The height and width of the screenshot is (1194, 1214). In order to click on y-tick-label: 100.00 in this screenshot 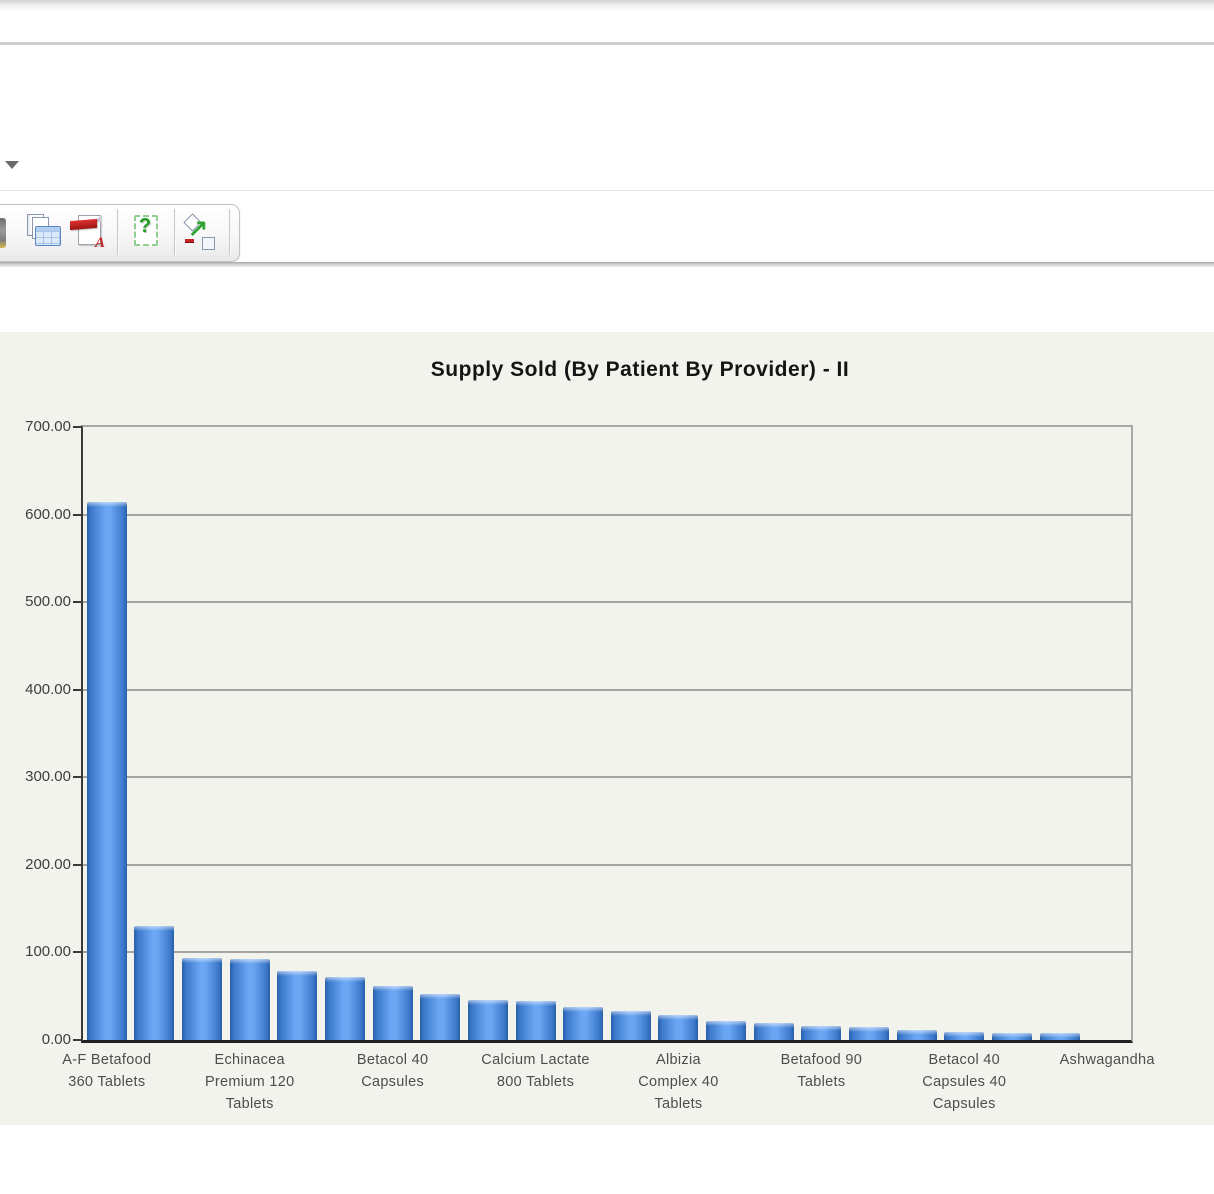, I will do `click(48, 952)`.